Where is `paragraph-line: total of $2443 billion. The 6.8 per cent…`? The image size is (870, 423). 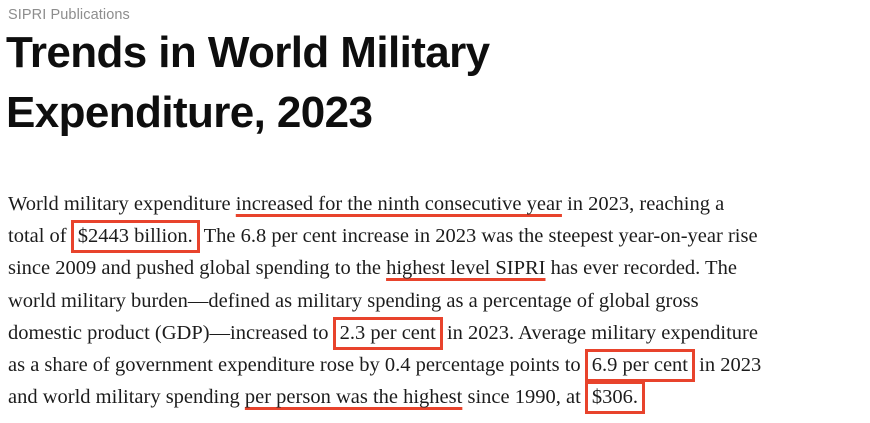 paragraph-line: total of $2443 billion. The 6.8 per cent… is located at coordinates (439, 237).